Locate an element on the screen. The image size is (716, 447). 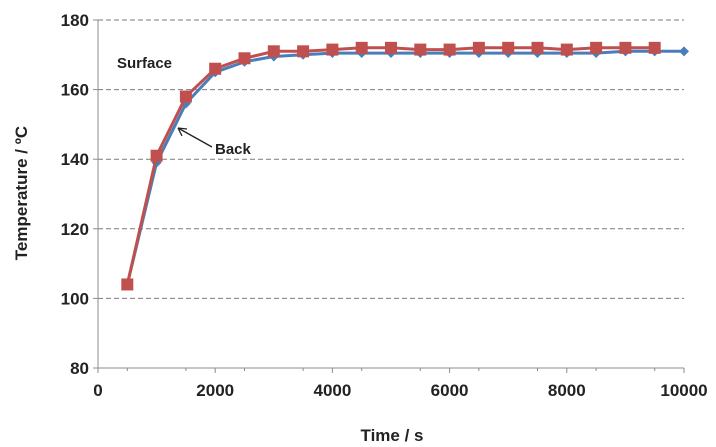
back-annotation-arrow is located at coordinates (195, 137).